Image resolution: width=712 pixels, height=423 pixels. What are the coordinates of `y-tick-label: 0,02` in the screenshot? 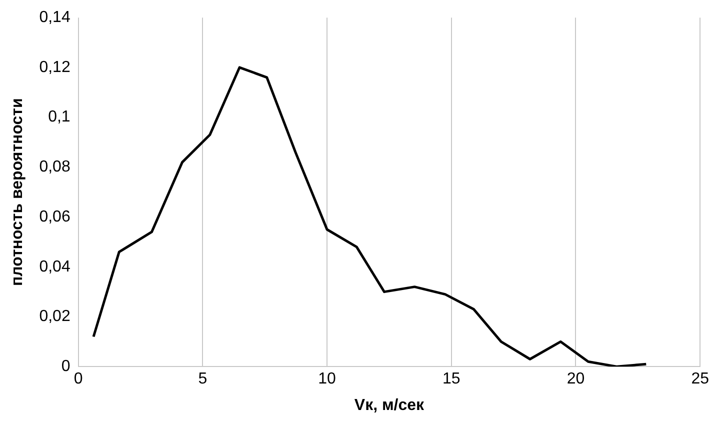 It's located at (54, 317).